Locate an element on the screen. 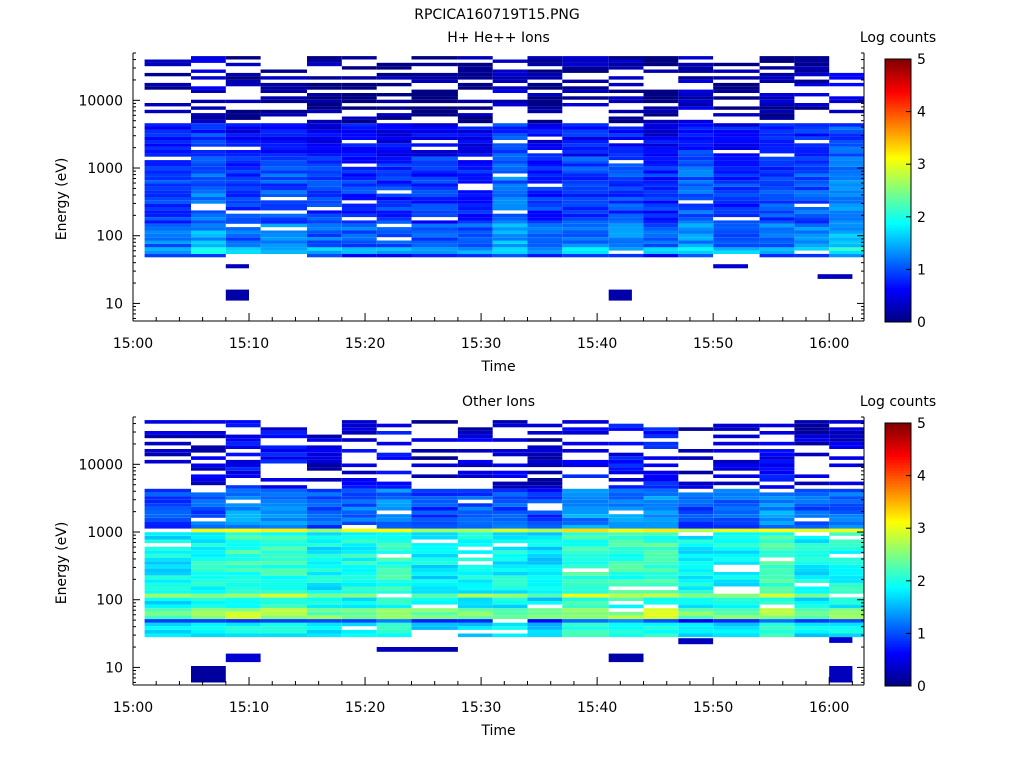 This screenshot has height=768, width=1024. x-axis-label: Time is located at coordinates (497, 731).